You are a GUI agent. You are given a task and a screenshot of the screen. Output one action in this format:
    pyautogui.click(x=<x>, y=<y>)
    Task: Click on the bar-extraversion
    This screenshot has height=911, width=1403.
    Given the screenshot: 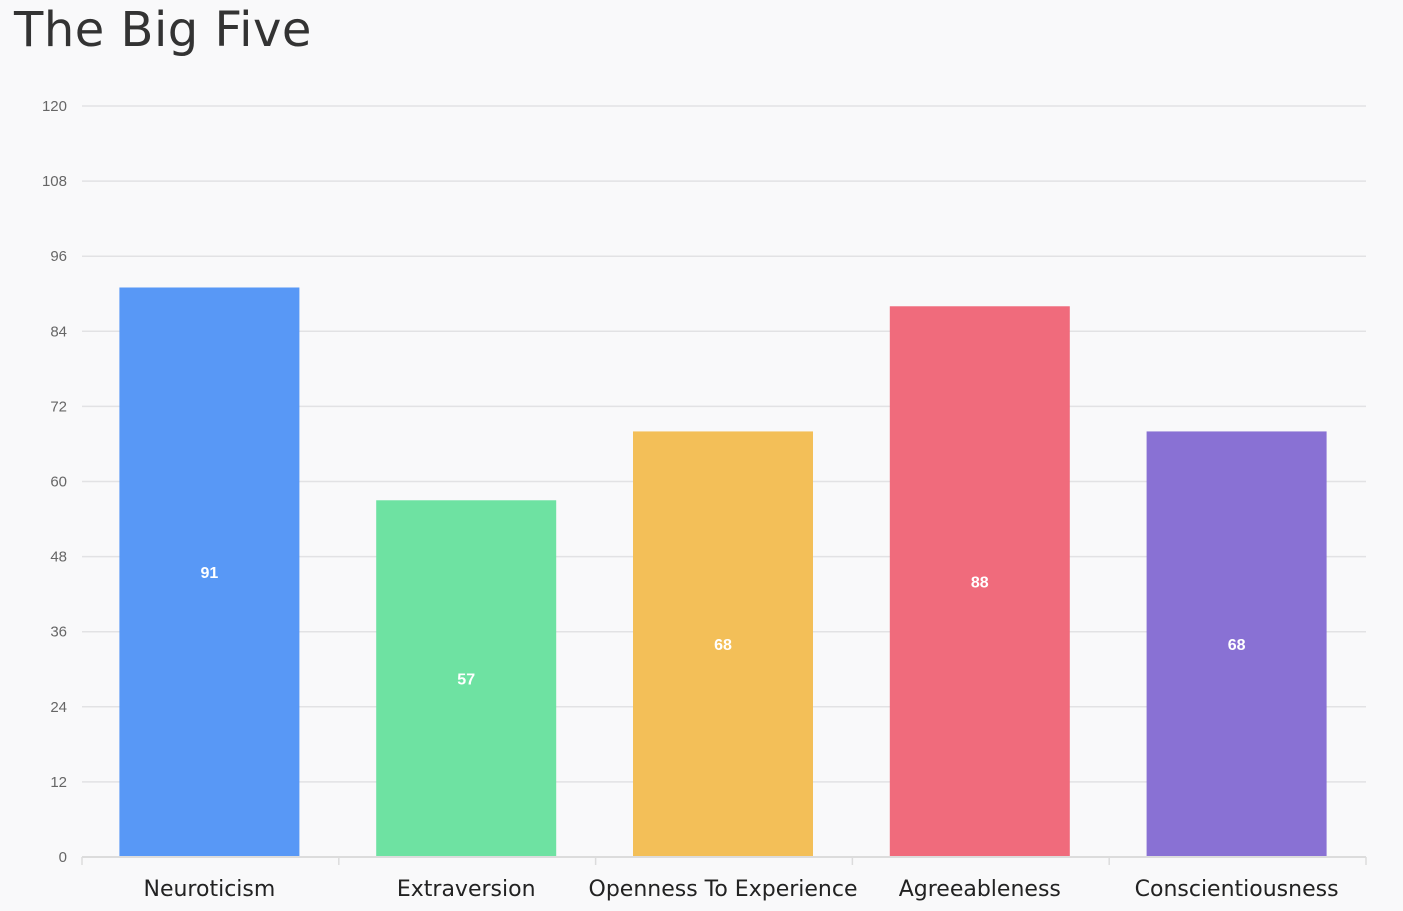 What is the action you would take?
    pyautogui.click(x=466, y=678)
    